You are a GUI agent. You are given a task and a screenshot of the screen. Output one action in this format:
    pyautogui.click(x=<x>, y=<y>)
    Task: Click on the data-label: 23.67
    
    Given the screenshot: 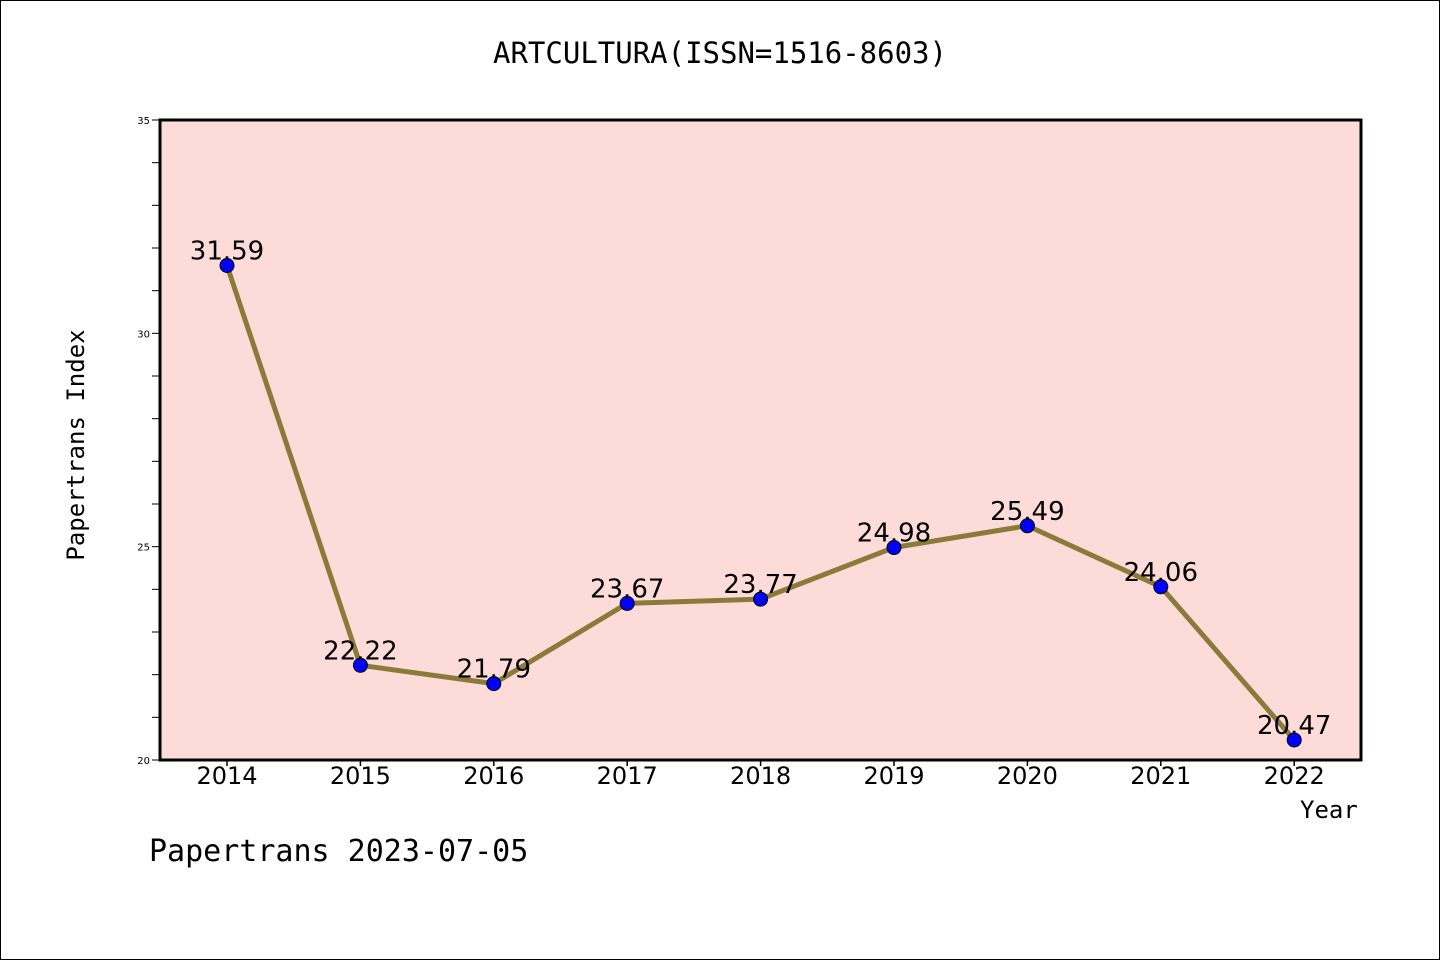 What is the action you would take?
    pyautogui.click(x=627, y=589)
    